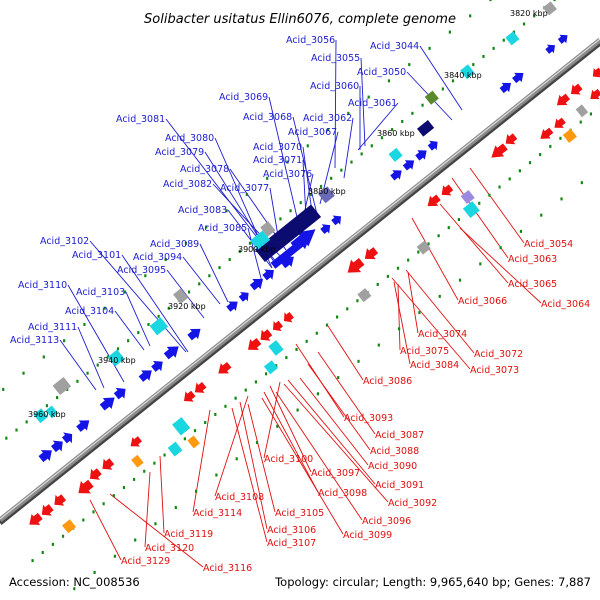 The height and width of the screenshot is (600, 600). What do you see at coordinates (64, 241) in the screenshot?
I see `gene-label-left: Acid_3102` at bounding box center [64, 241].